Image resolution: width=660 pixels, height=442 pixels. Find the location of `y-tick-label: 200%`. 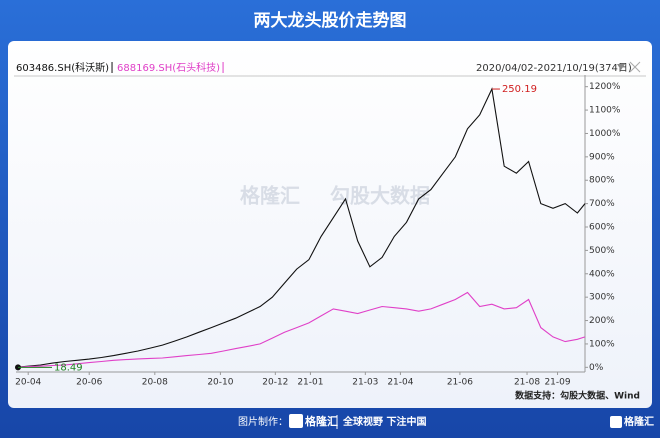

y-tick-label: 200% is located at coordinates (602, 321).